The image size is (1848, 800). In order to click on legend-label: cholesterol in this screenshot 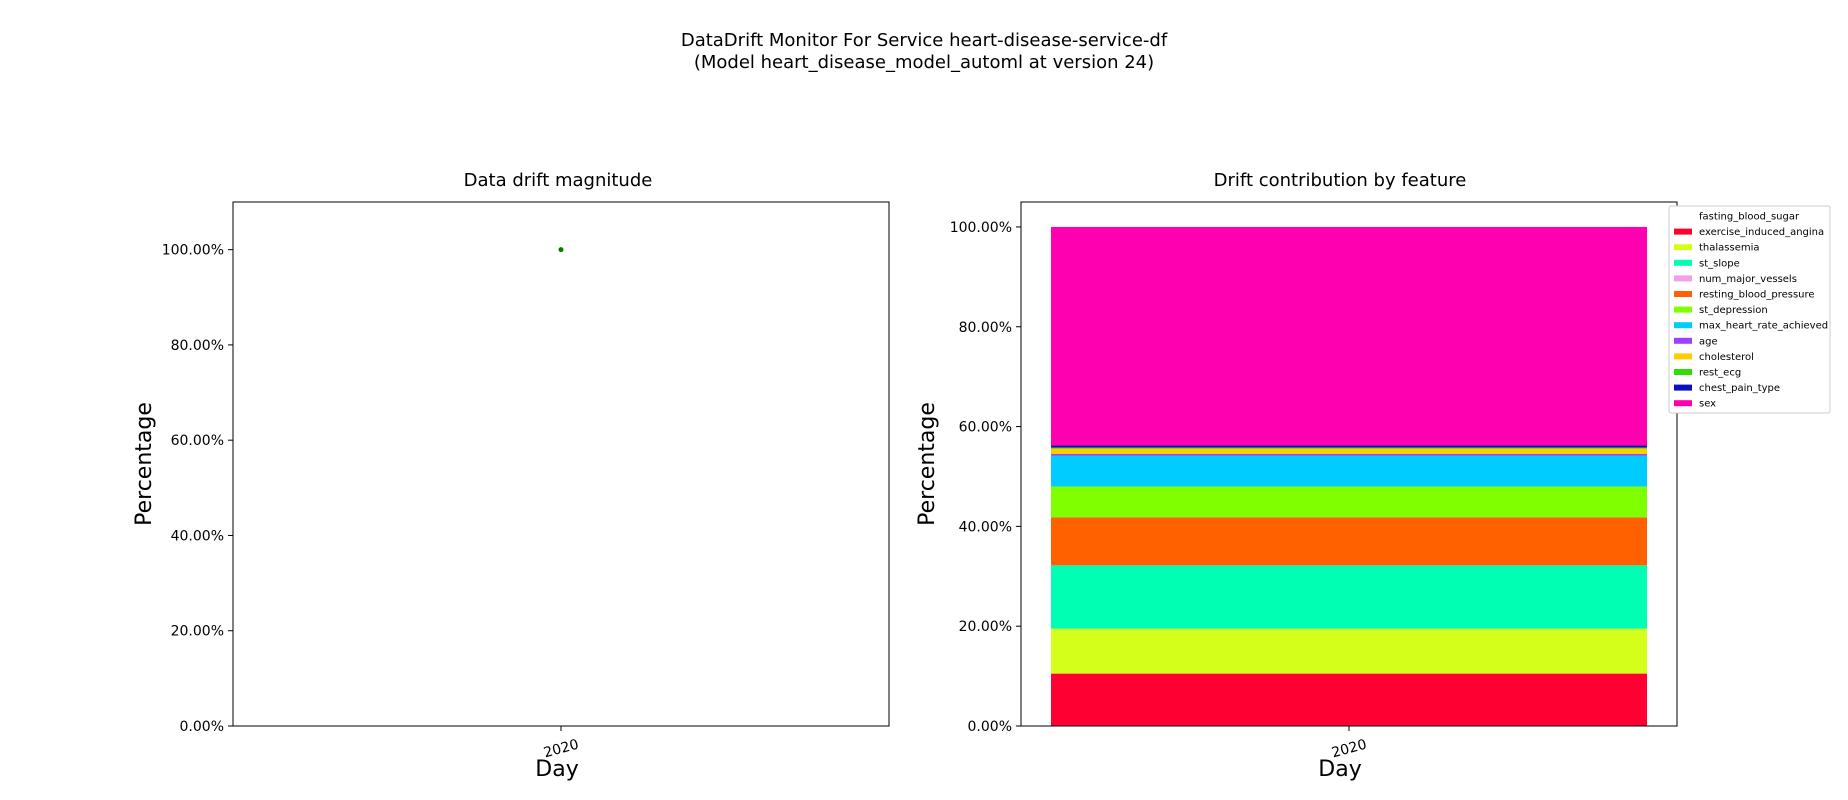, I will do `click(1726, 357)`.